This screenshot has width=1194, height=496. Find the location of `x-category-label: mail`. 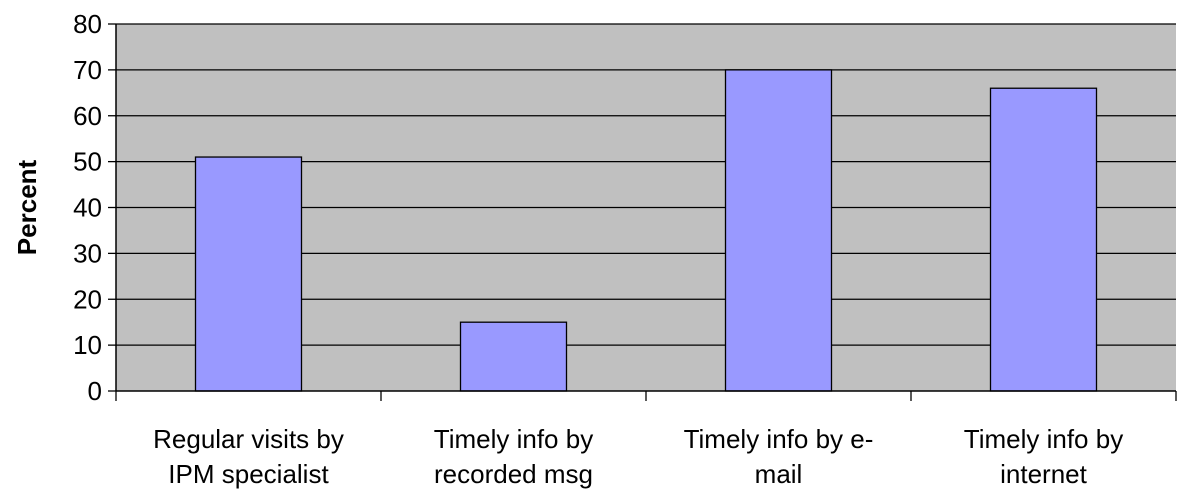

x-category-label: mail is located at coordinates (779, 474).